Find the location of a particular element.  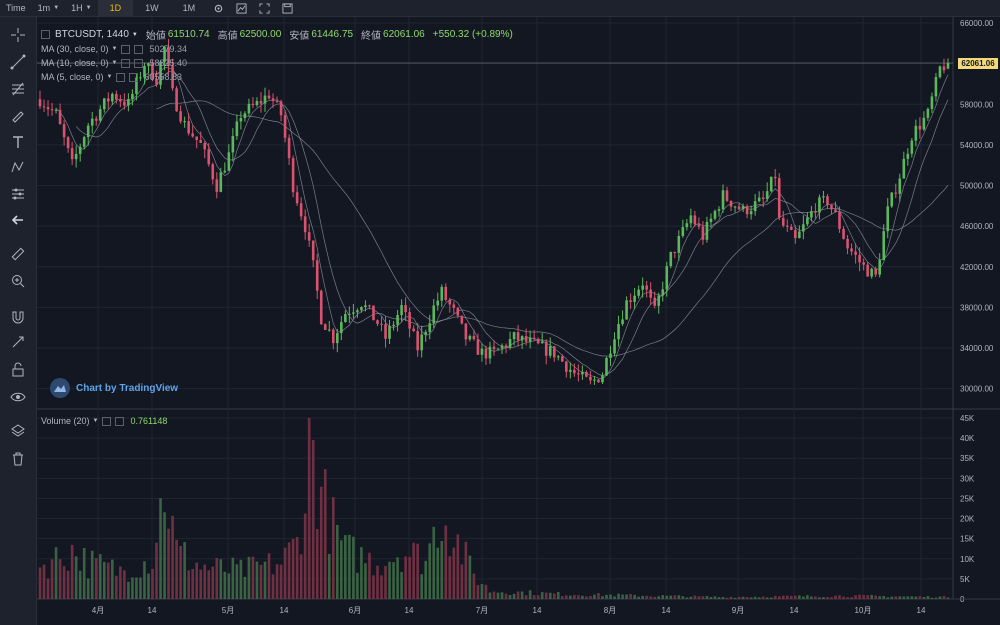

volume-legend: Volume (20) ▼ 0.761148 is located at coordinates (104, 421).